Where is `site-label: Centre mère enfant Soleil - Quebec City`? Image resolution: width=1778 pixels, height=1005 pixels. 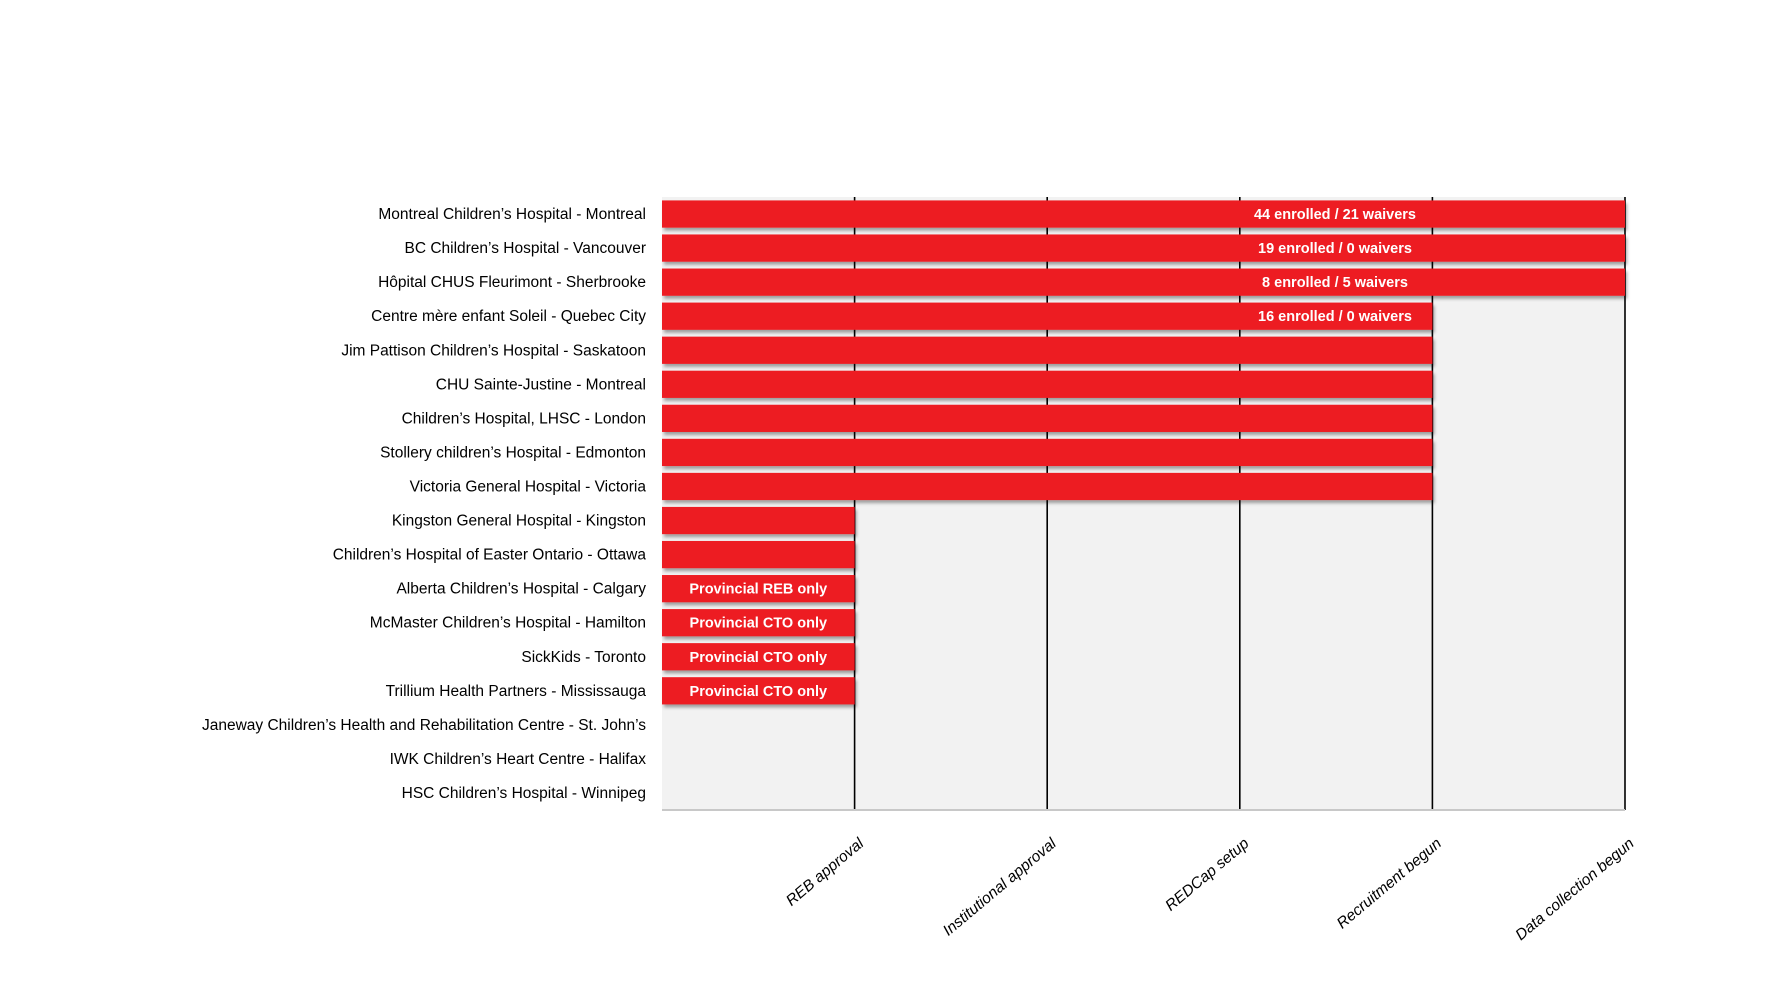
site-label: Centre mère enfant Soleil - Quebec City is located at coordinates (508, 316).